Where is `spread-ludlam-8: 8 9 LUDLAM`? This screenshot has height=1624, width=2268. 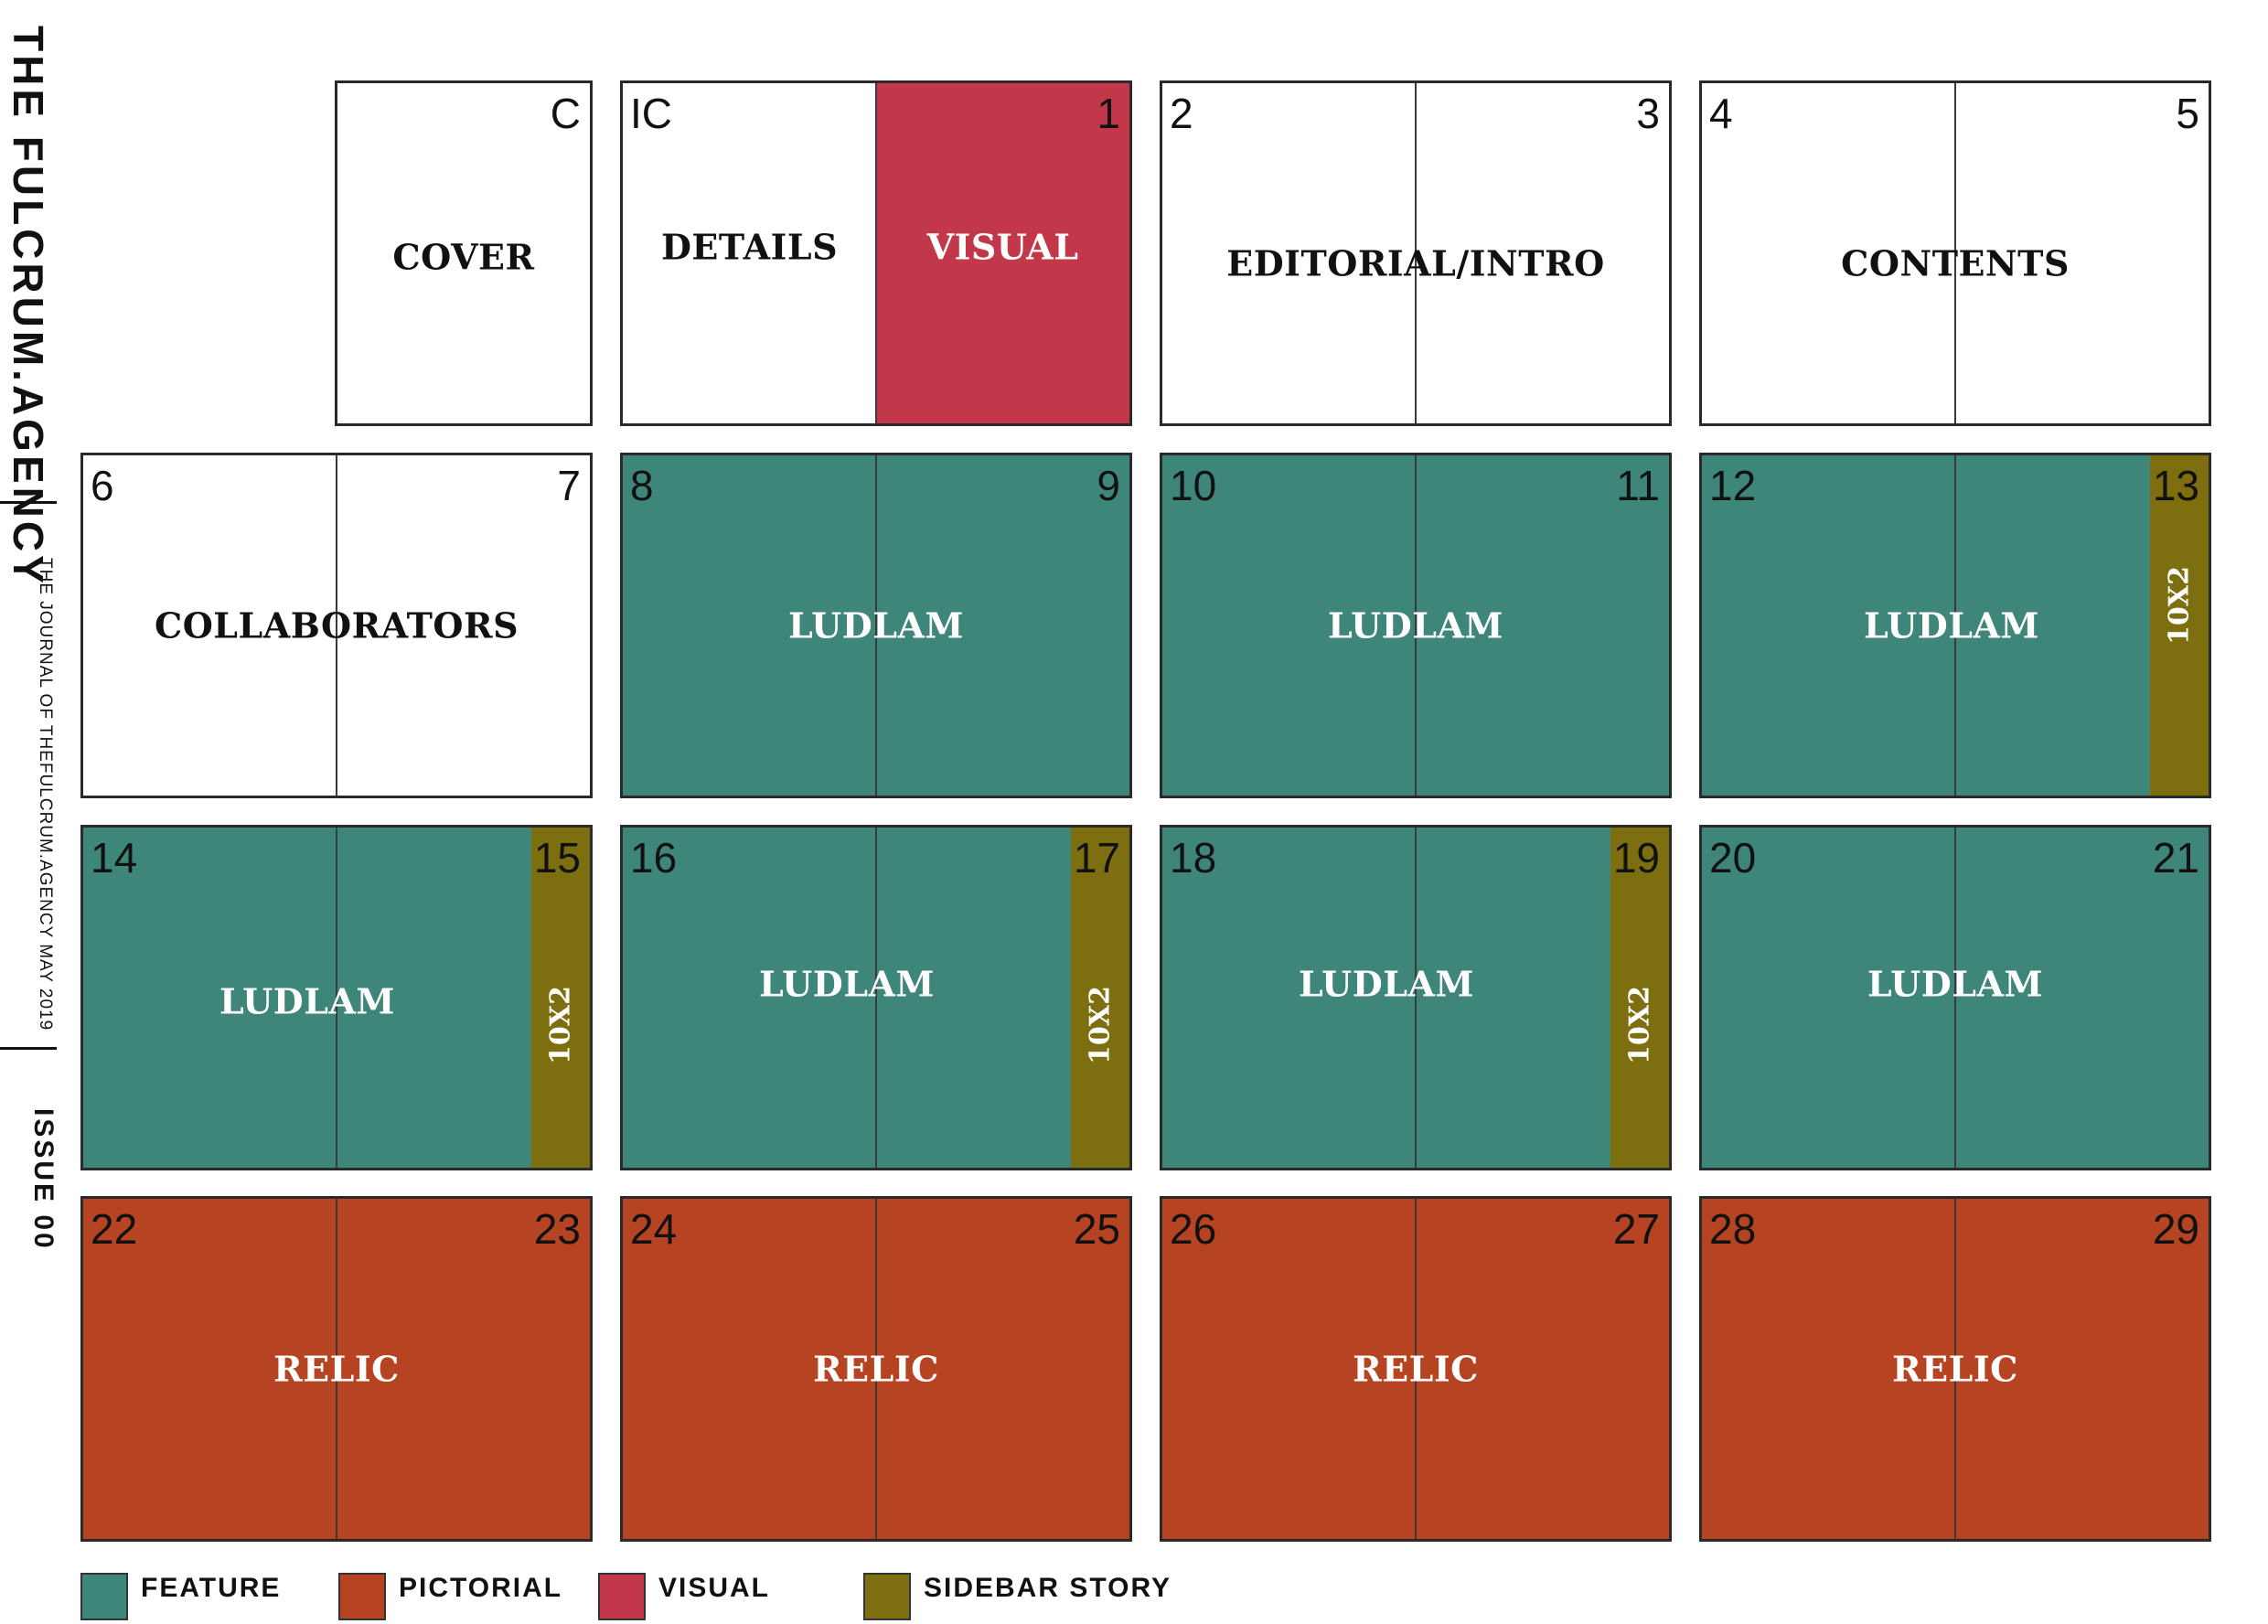 spread-ludlam-8: 8 9 LUDLAM is located at coordinates (876, 625).